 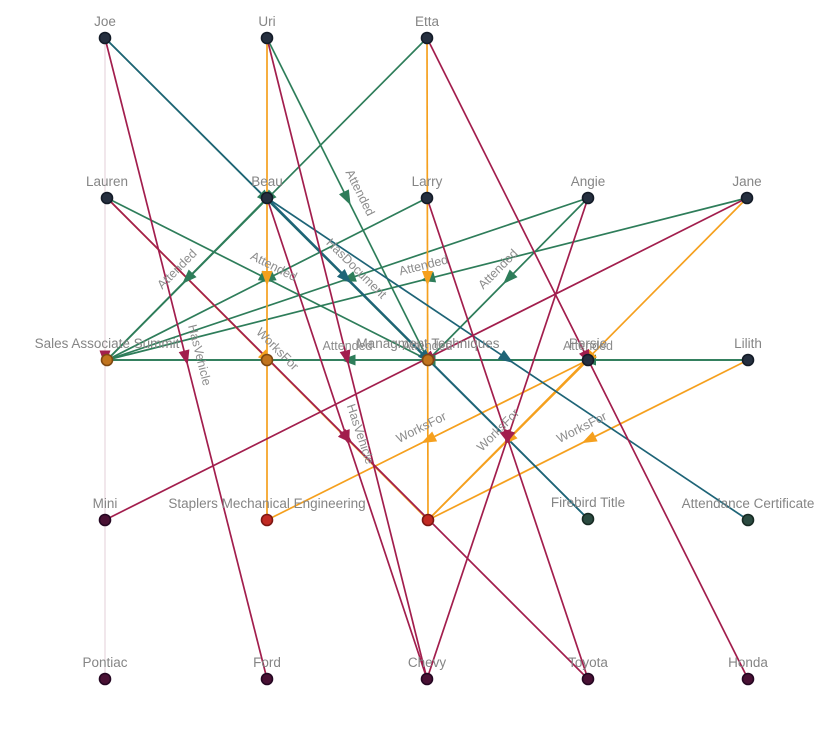 What do you see at coordinates (588, 519) in the screenshot?
I see `node-firebird` at bounding box center [588, 519].